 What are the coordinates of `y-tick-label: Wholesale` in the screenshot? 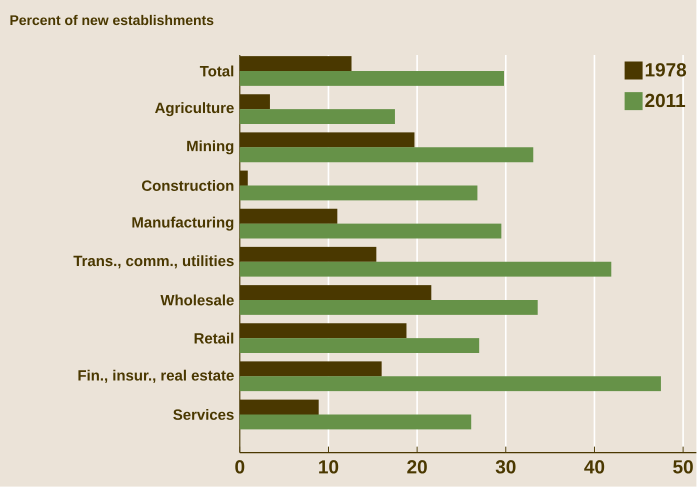 It's located at (197, 300).